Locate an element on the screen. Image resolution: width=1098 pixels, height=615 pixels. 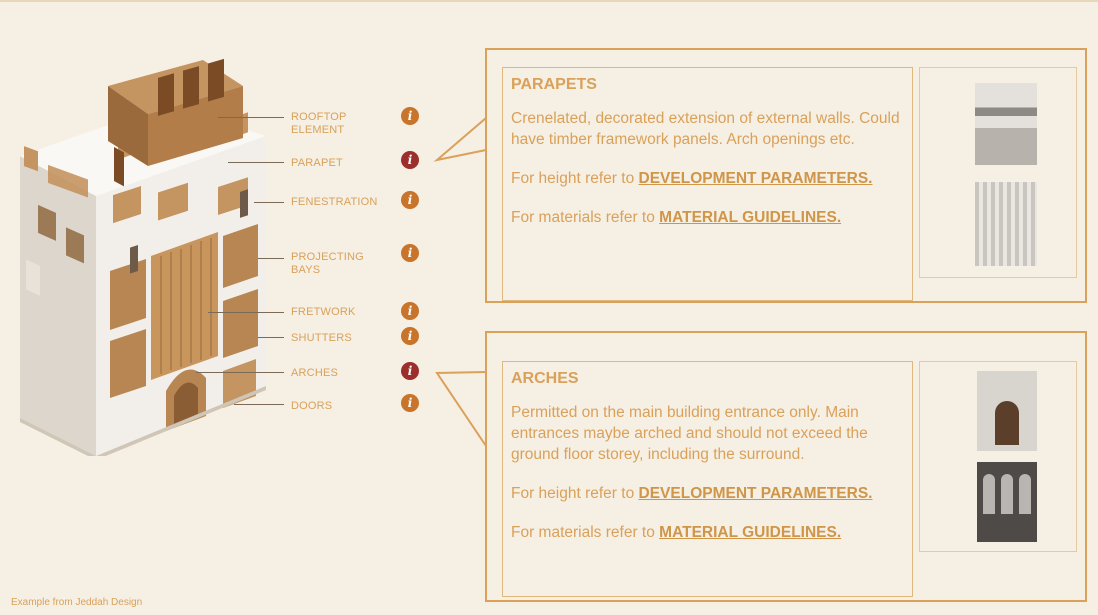
label-fenestration: FENESTRATION is located at coordinates (334, 202).